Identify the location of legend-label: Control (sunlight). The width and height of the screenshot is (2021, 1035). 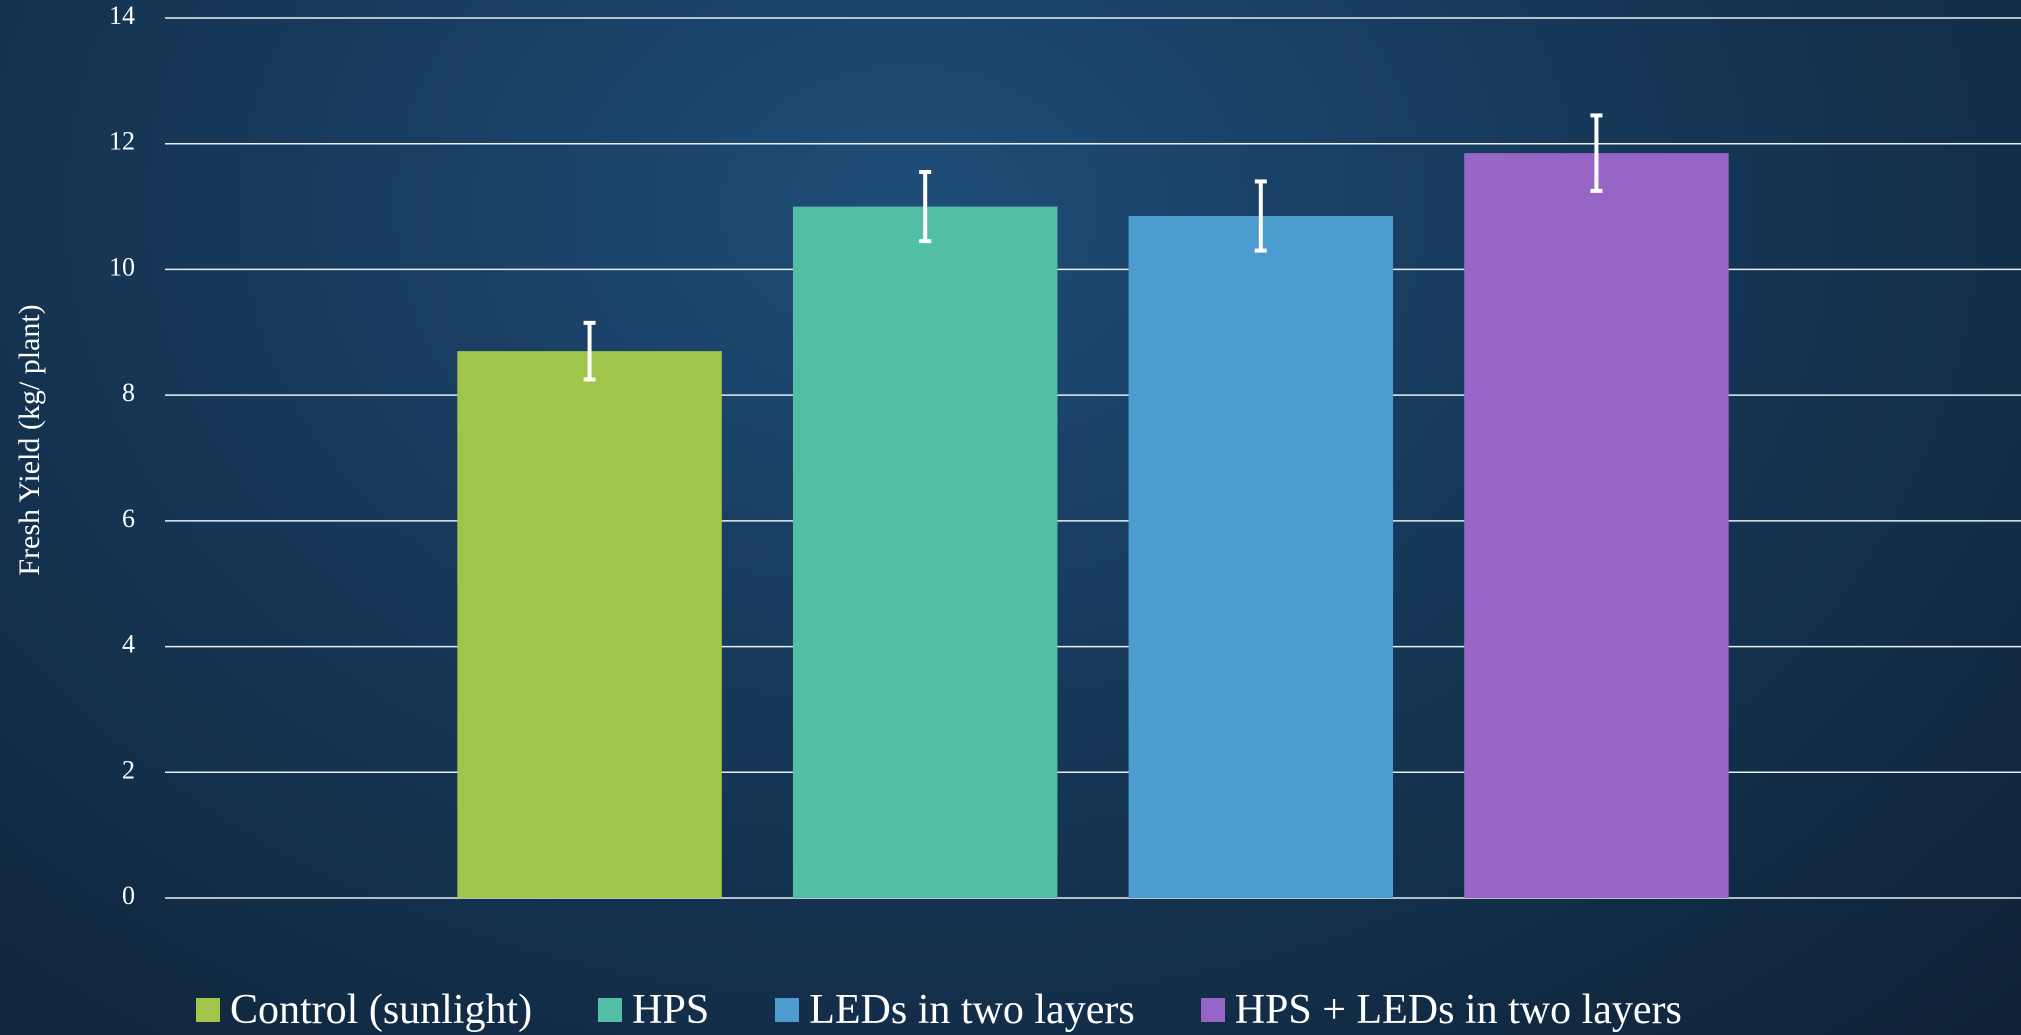
(381, 1010).